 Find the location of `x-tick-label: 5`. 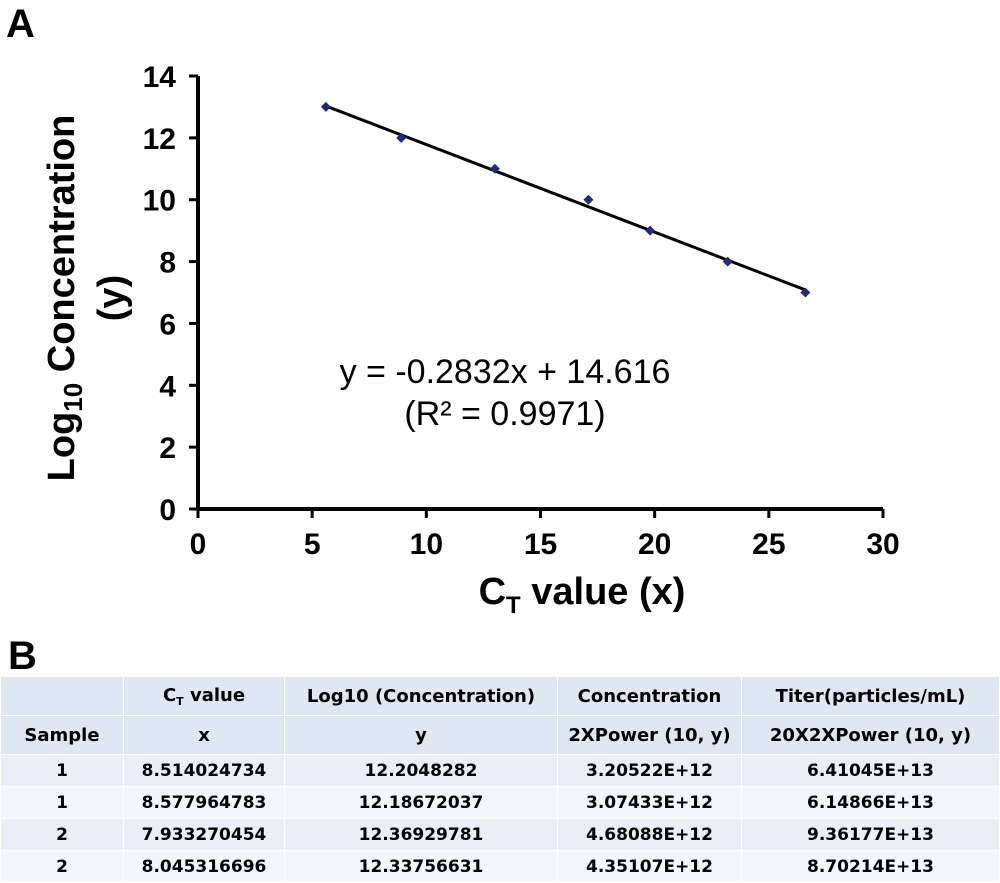

x-tick-label: 5 is located at coordinates (312, 544).